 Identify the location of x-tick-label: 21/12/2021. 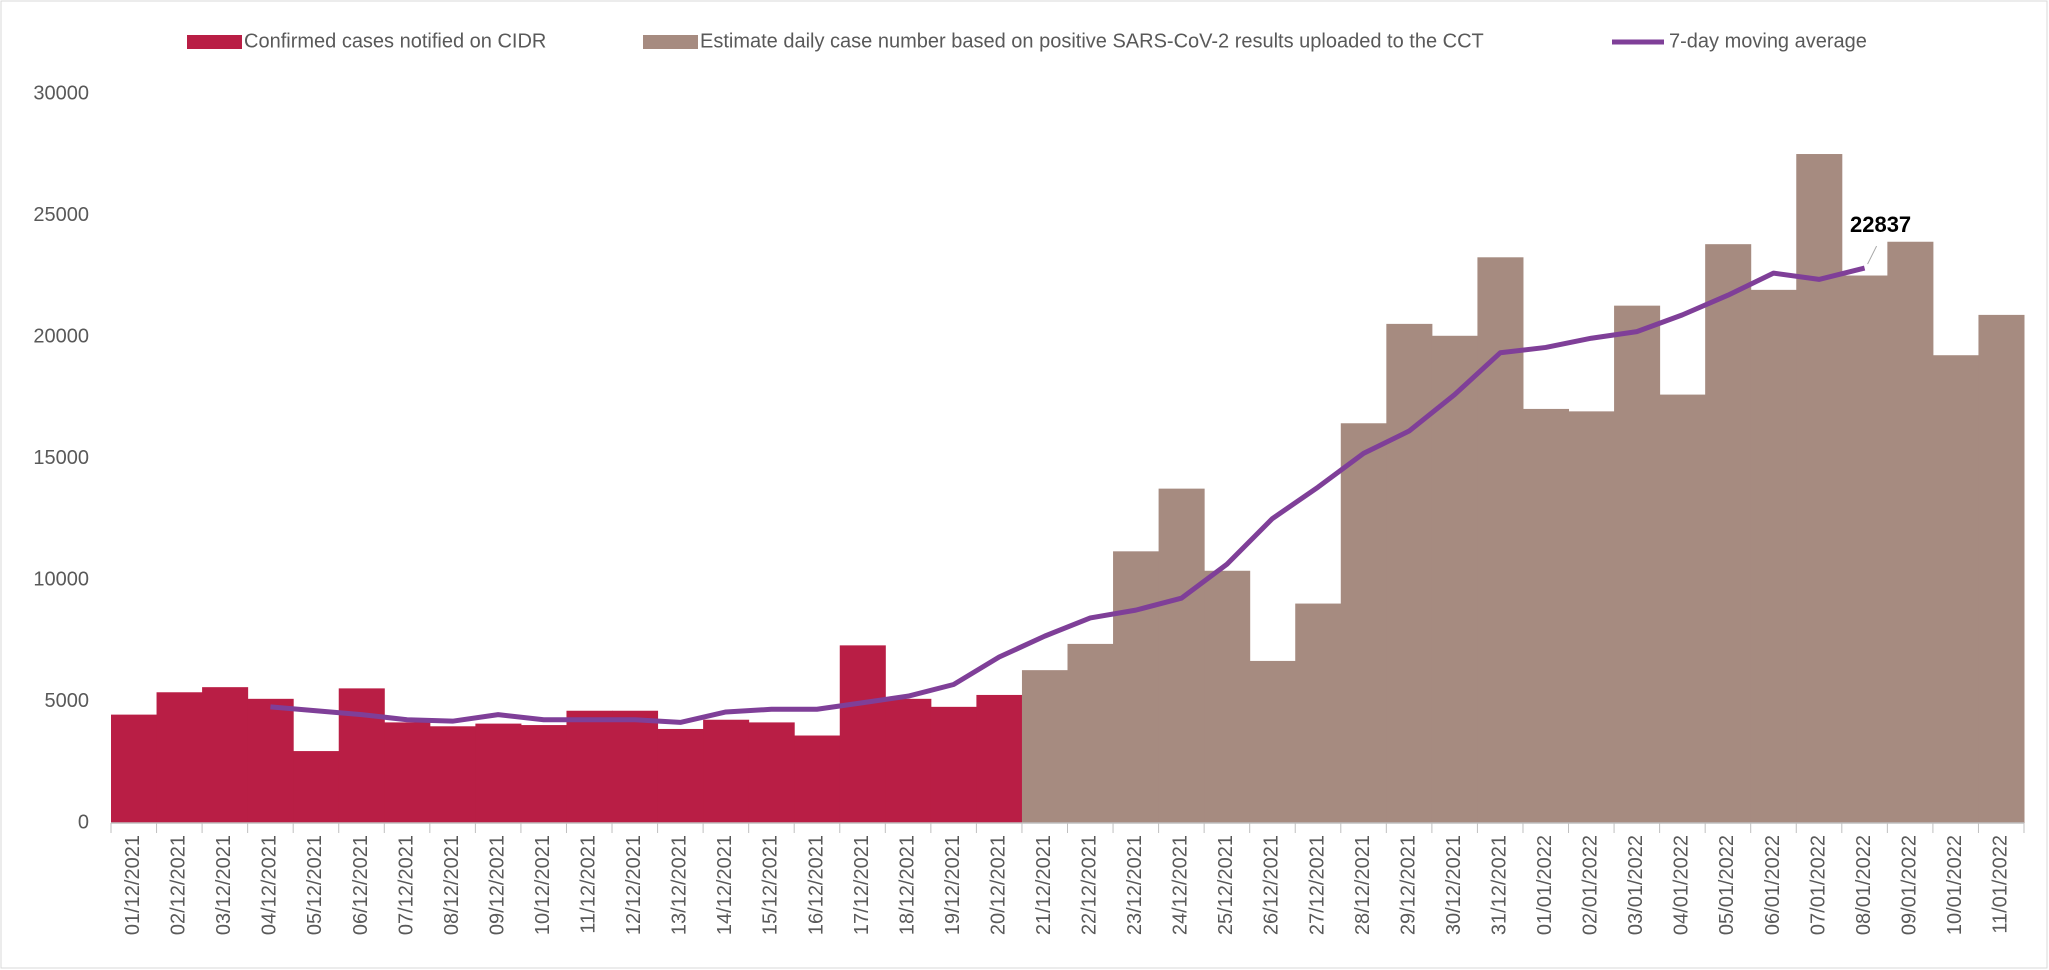
(1044, 885).